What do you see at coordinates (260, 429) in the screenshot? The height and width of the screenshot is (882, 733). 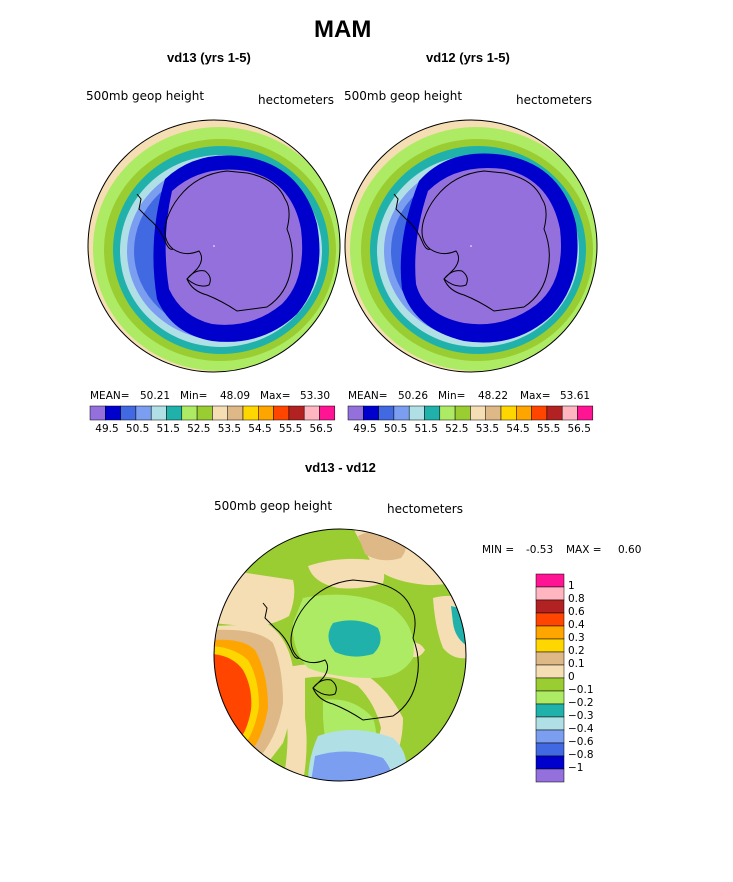 I see `colorbar-tick-label: 54.5` at bounding box center [260, 429].